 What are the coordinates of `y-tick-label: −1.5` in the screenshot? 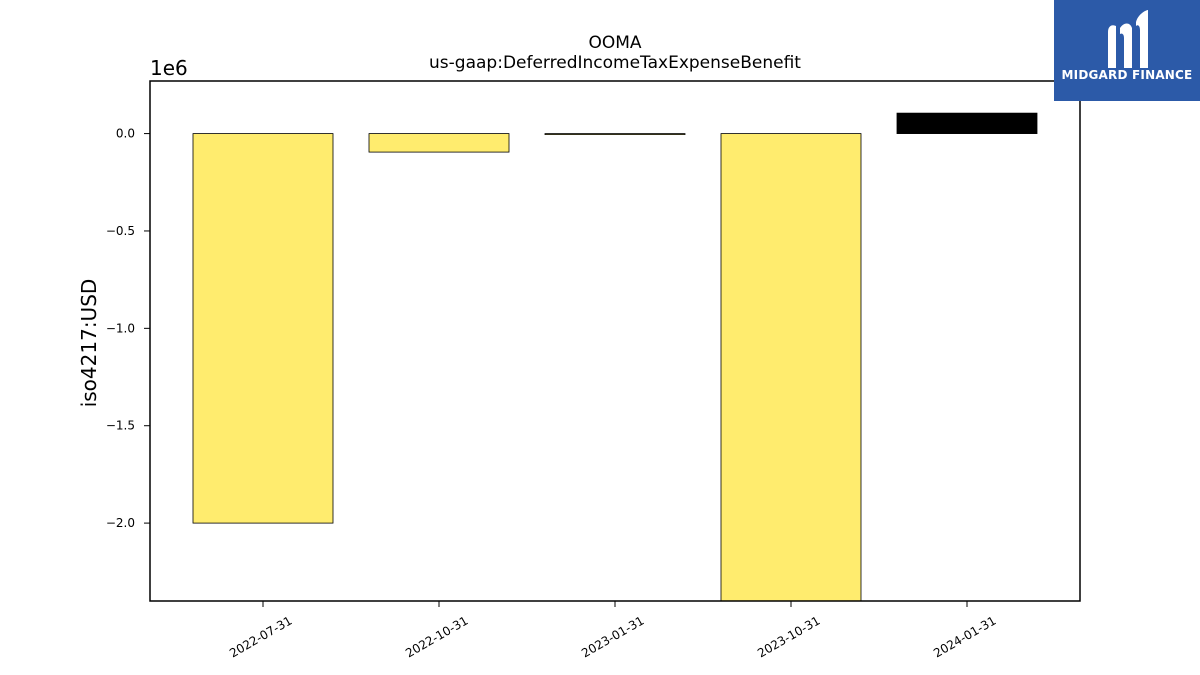 It's located at (120, 426).